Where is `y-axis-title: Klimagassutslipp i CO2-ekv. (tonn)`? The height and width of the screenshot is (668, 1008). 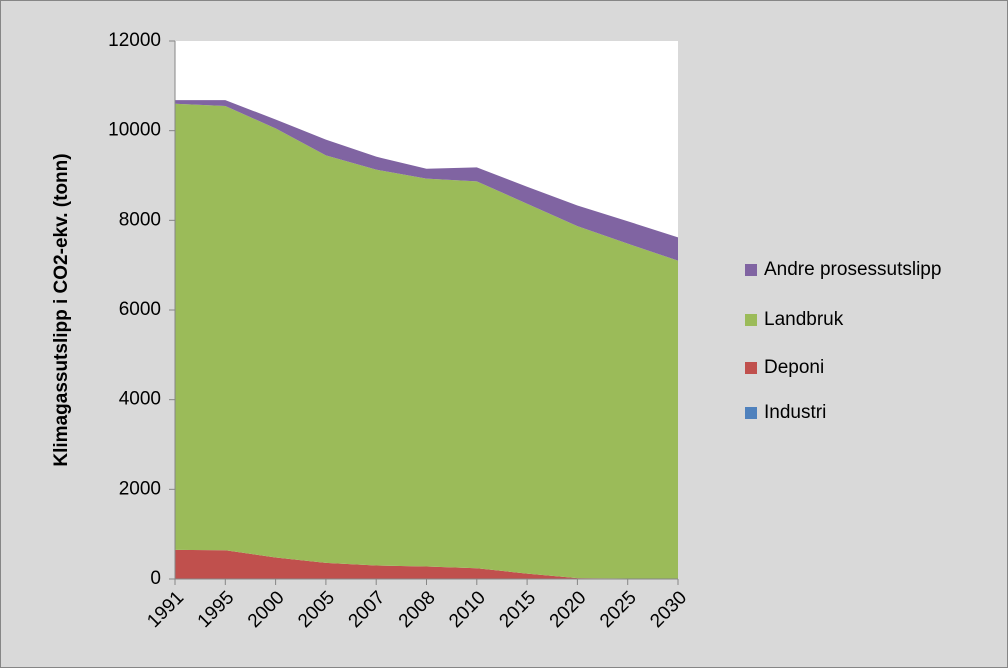 y-axis-title: Klimagassutslipp i CO2-ekv. (tonn) is located at coordinates (61, 309).